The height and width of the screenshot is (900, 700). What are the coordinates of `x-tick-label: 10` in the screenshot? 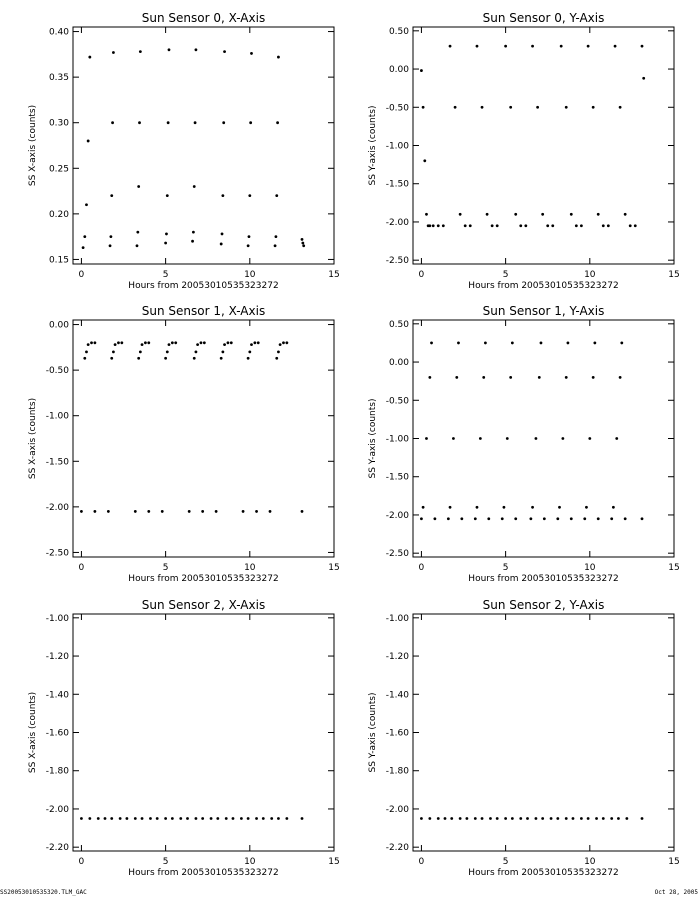 It's located at (250, 275).